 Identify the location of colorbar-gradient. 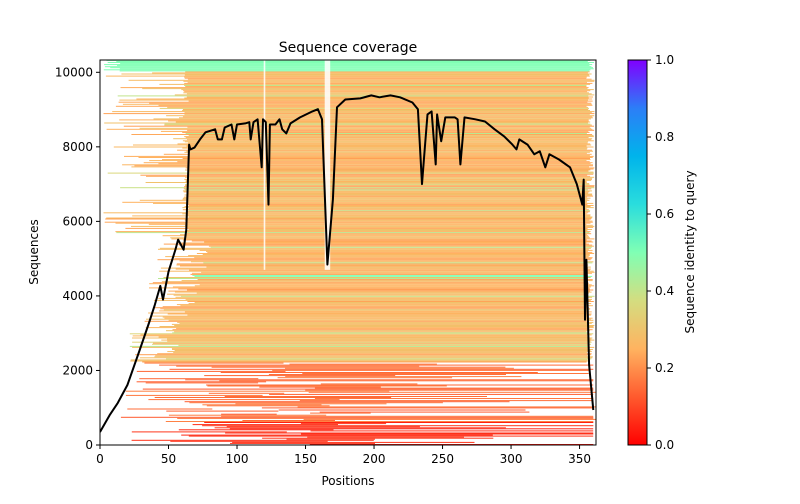
(637, 252).